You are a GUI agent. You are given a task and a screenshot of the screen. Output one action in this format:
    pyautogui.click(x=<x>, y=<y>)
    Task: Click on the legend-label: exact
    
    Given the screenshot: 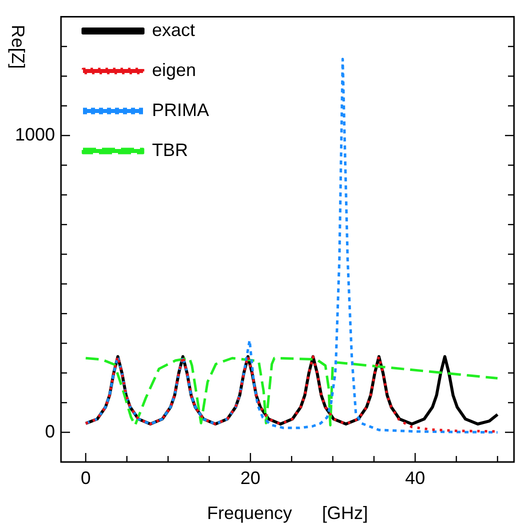 What is the action you would take?
    pyautogui.click(x=174, y=30)
    